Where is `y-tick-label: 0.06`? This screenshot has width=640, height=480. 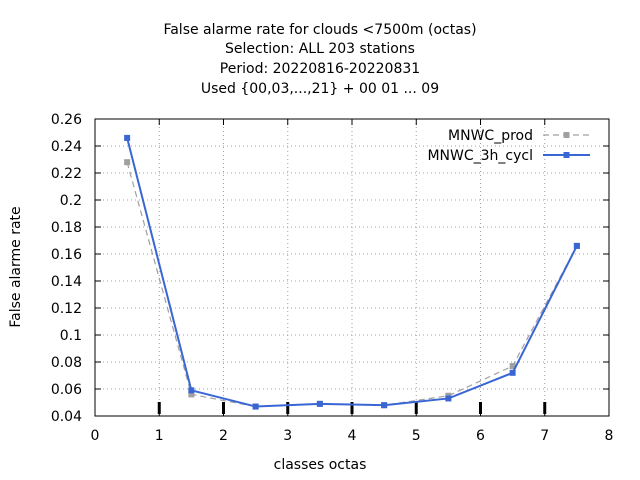 y-tick-label: 0.06 is located at coordinates (66, 390).